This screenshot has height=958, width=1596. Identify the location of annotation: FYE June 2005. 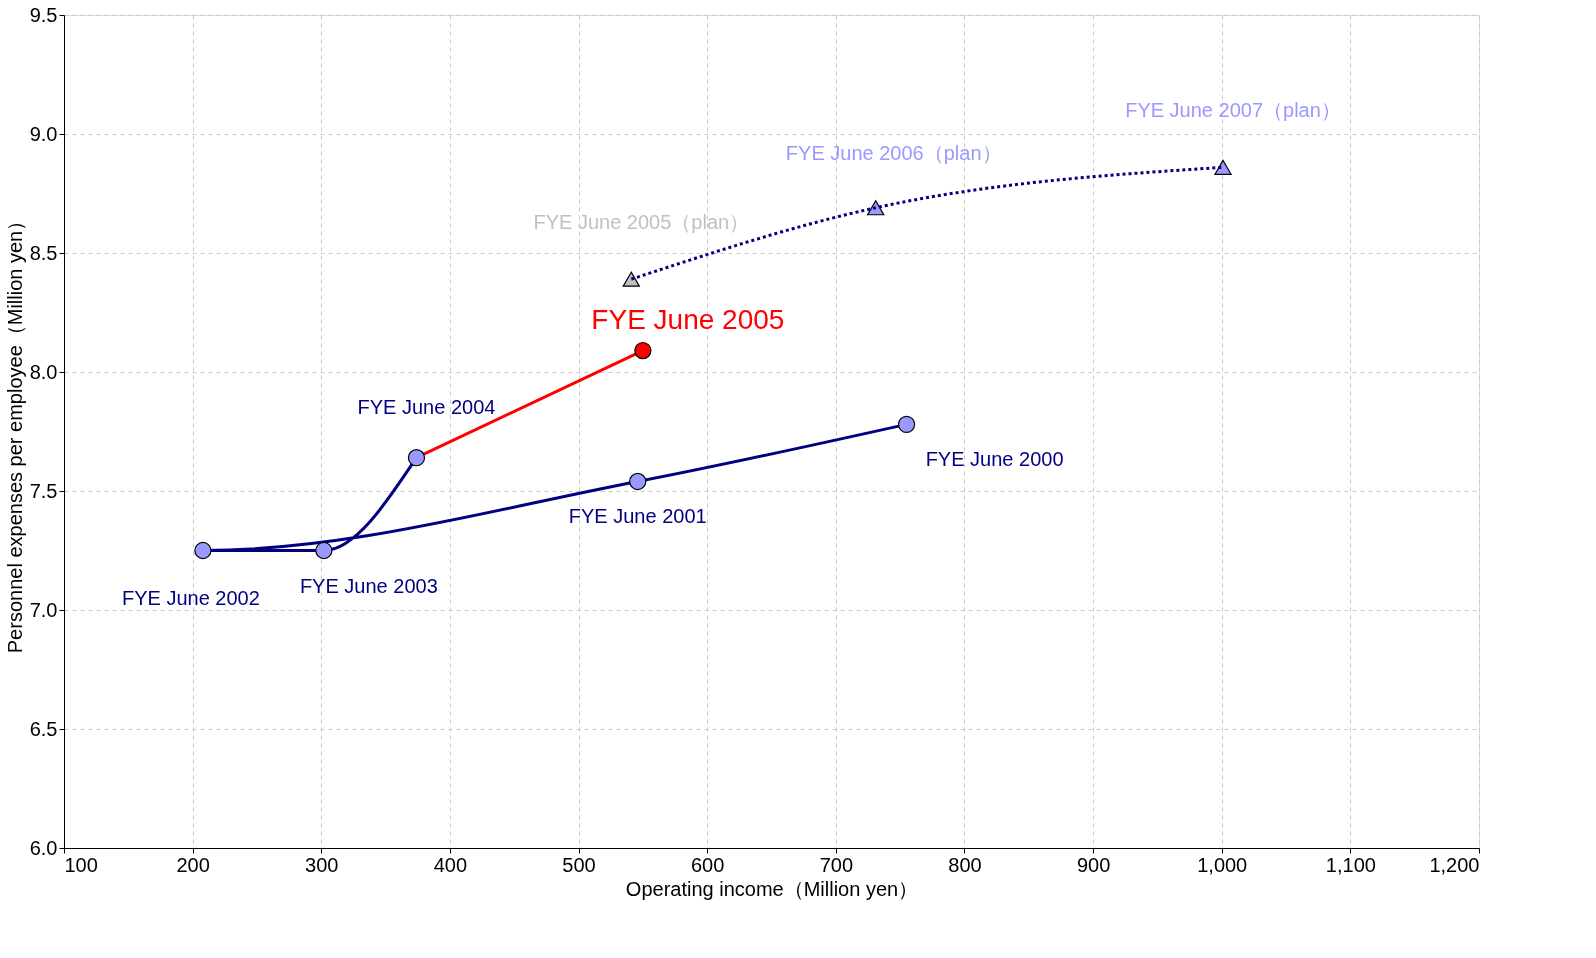
(688, 319).